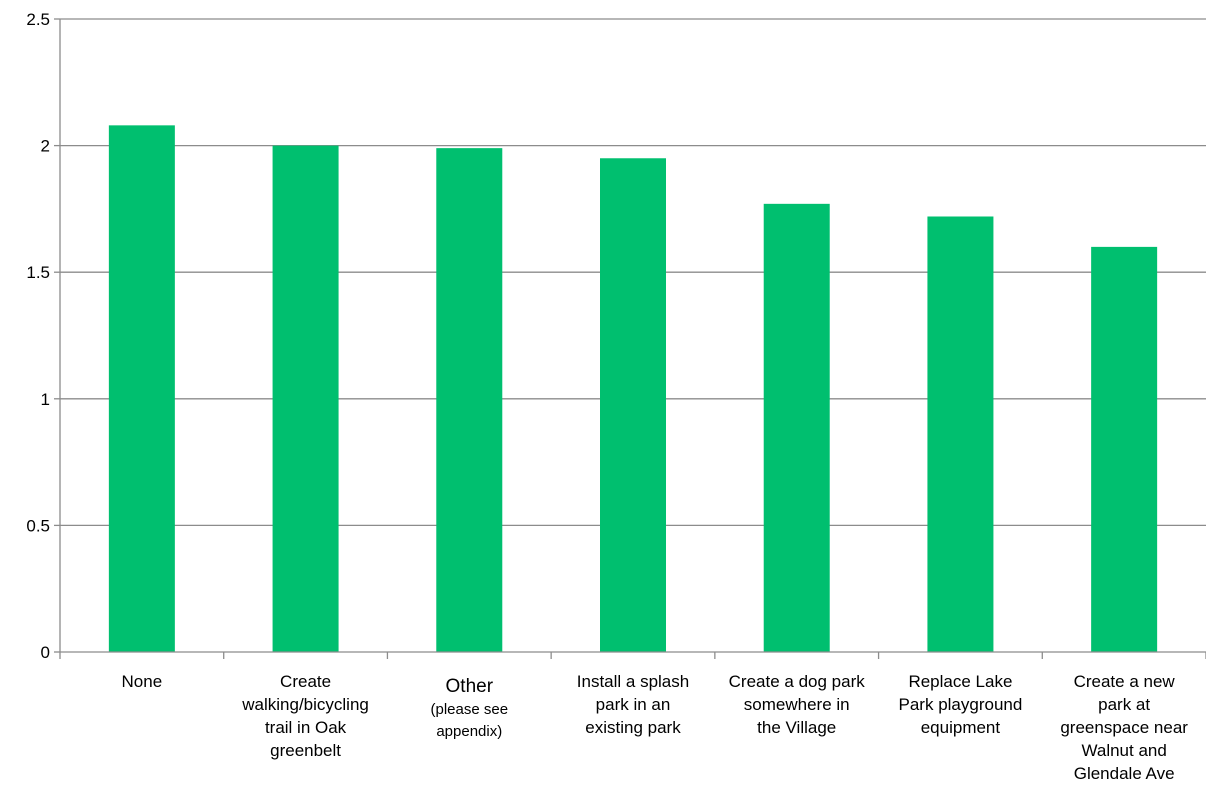  What do you see at coordinates (142, 681) in the screenshot?
I see `x-category-label: None` at bounding box center [142, 681].